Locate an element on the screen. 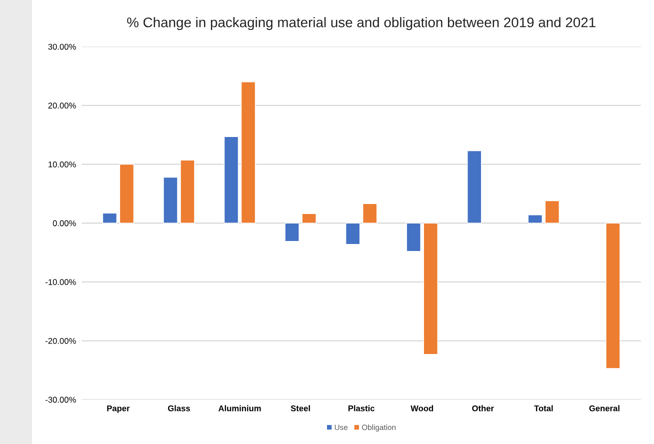  y-tick-label: 20.00% is located at coordinates (62, 105).